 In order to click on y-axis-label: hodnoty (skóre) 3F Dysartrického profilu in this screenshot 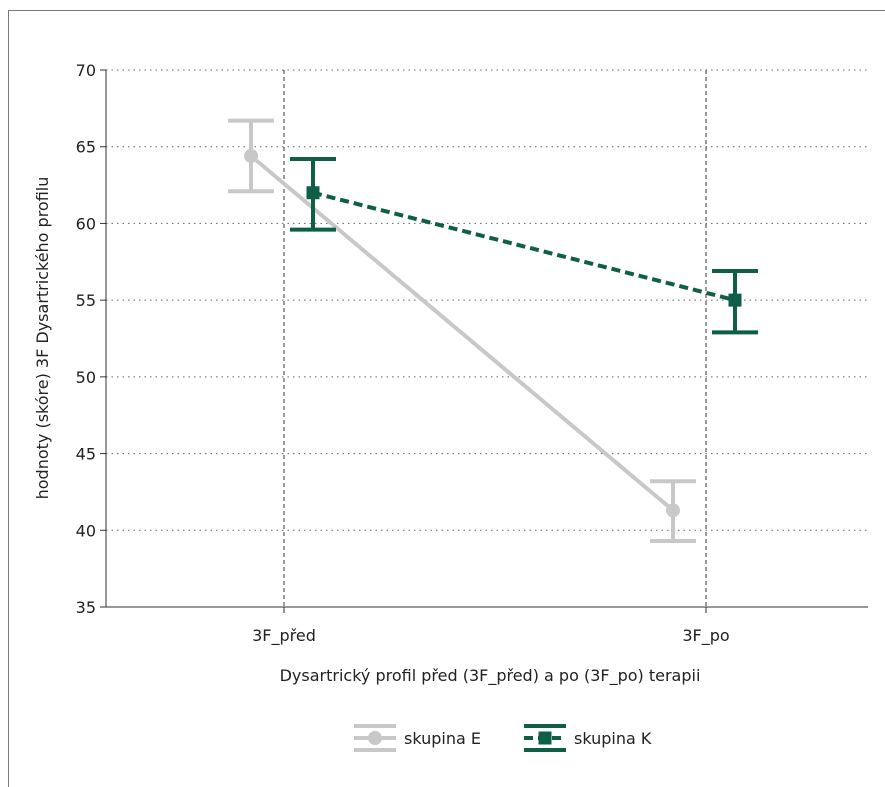, I will do `click(42, 338)`.